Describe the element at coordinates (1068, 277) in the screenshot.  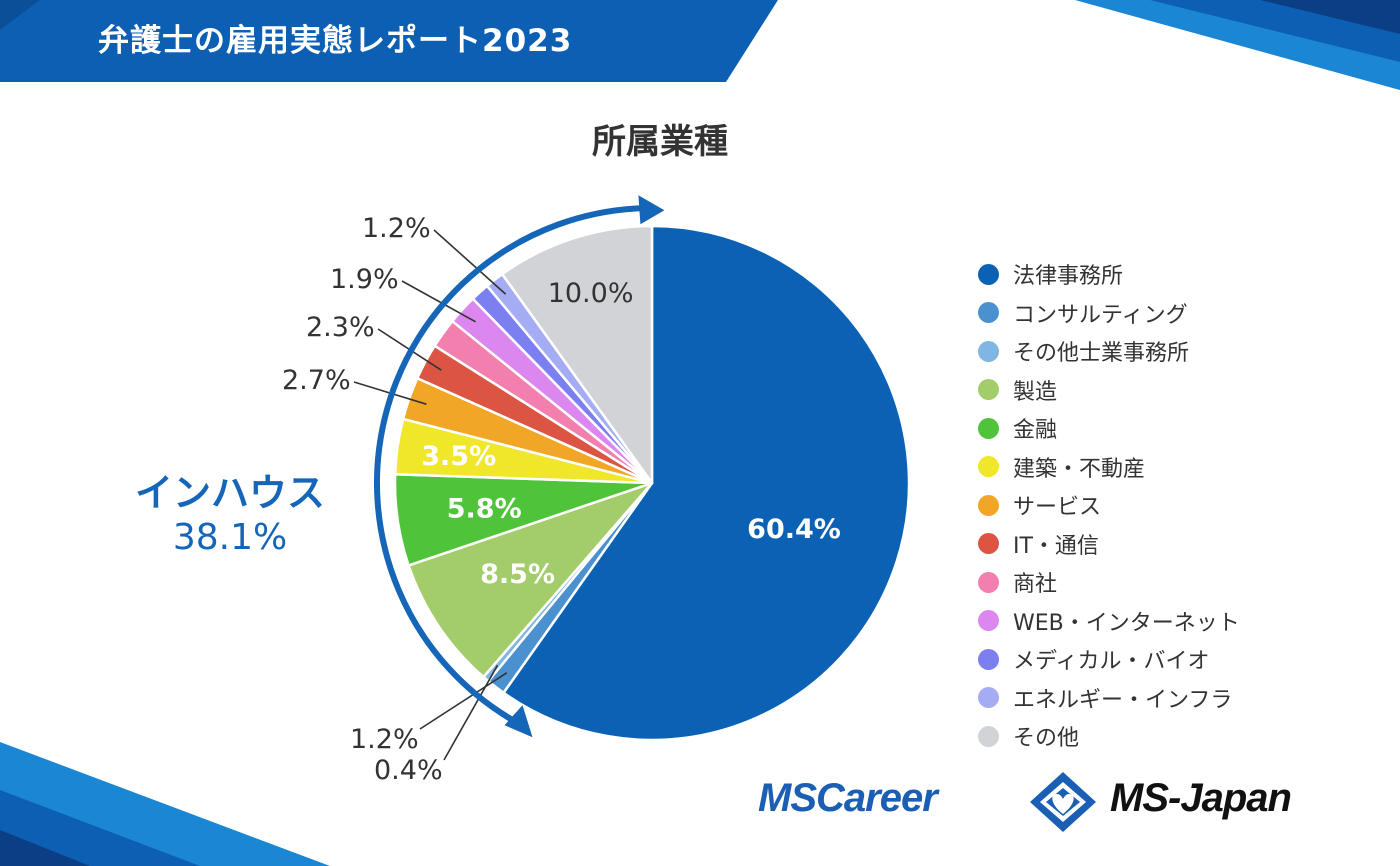
I see `legend-label: 法律事務所` at that location.